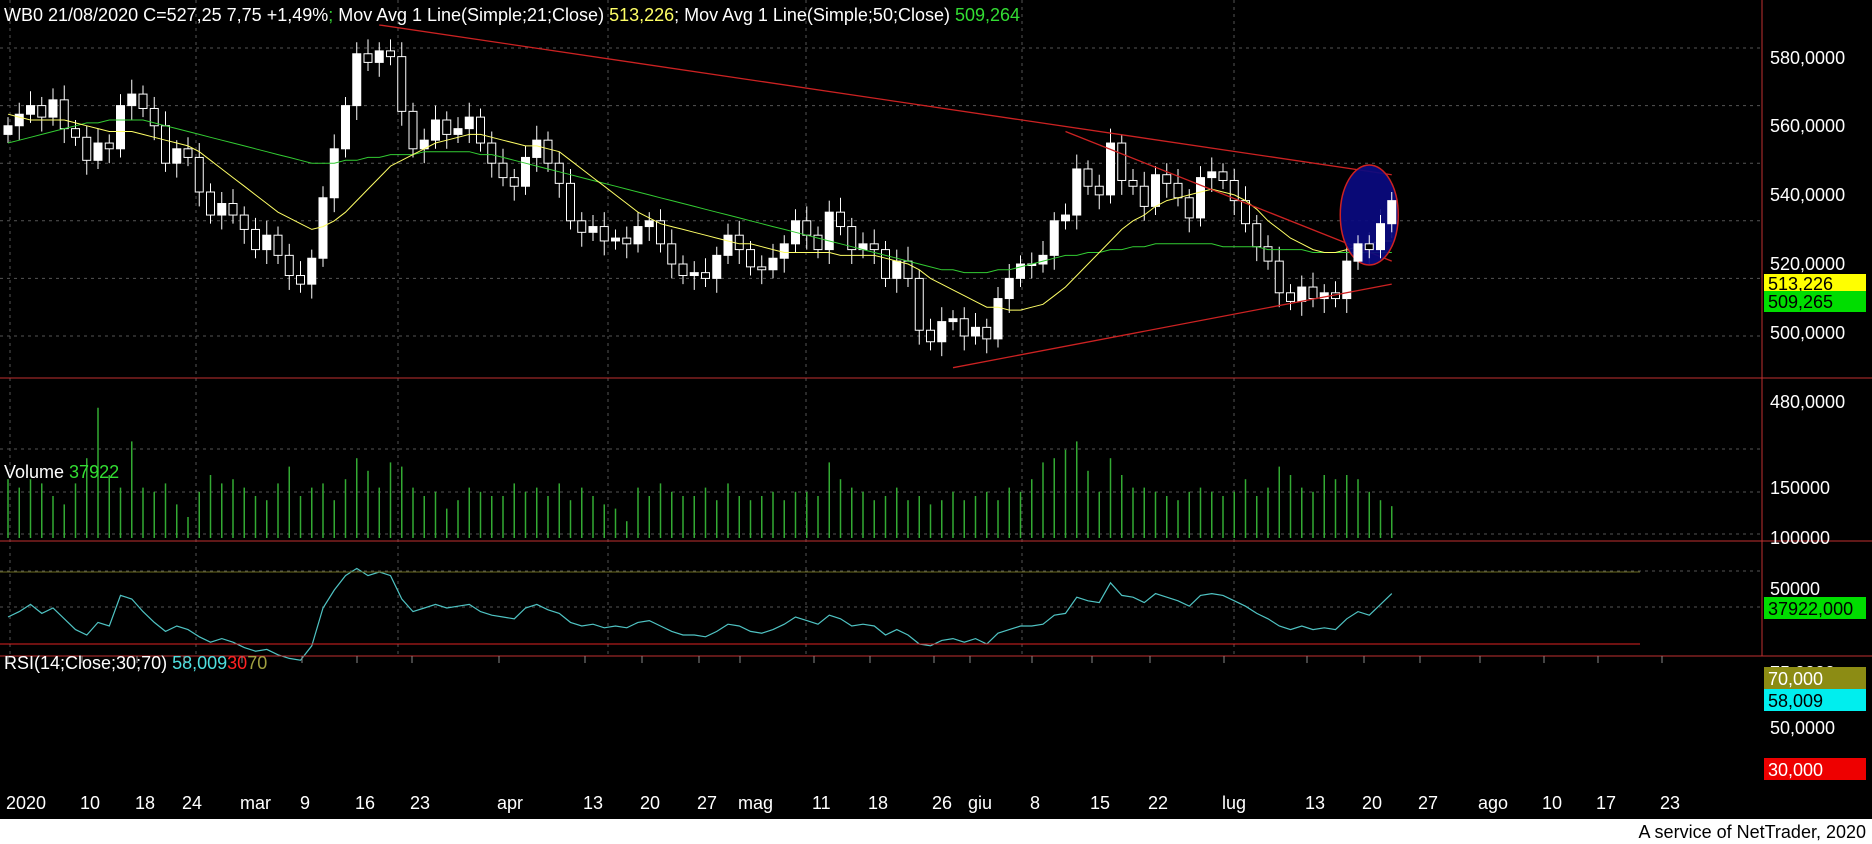 This screenshot has width=1872, height=844. I want to click on symbol-info: WB0 21/08/2020 C=527,25 7,75 +1,49%, so click(166, 15).